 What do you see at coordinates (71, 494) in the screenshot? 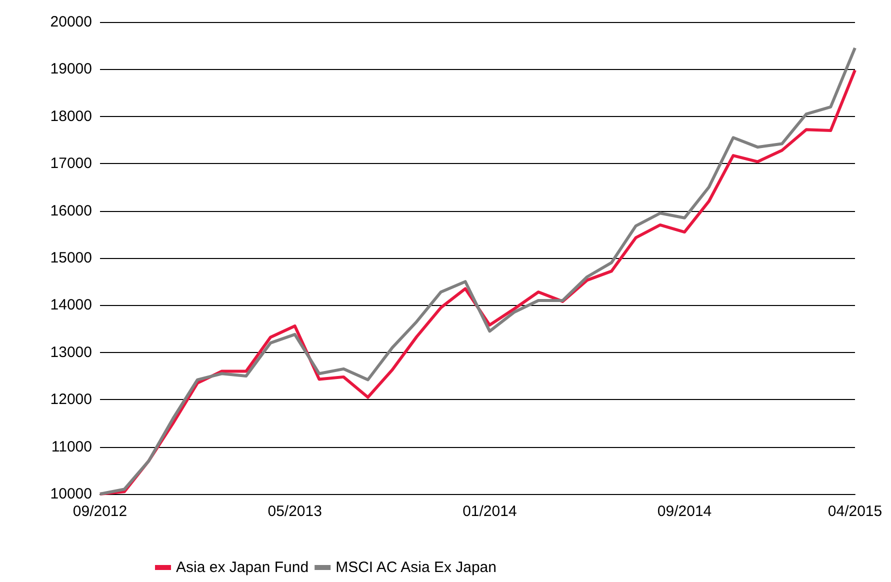
I see `y-tick-label: 10000` at bounding box center [71, 494].